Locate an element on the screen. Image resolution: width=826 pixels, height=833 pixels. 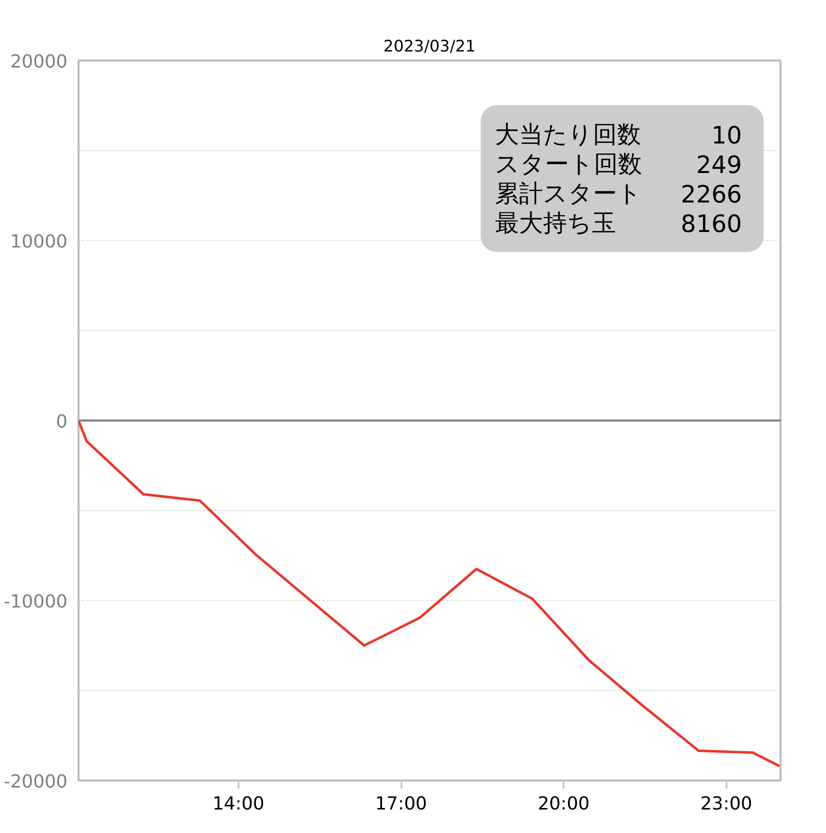
text: 最大持ち玉 8160 is located at coordinates (618, 223).